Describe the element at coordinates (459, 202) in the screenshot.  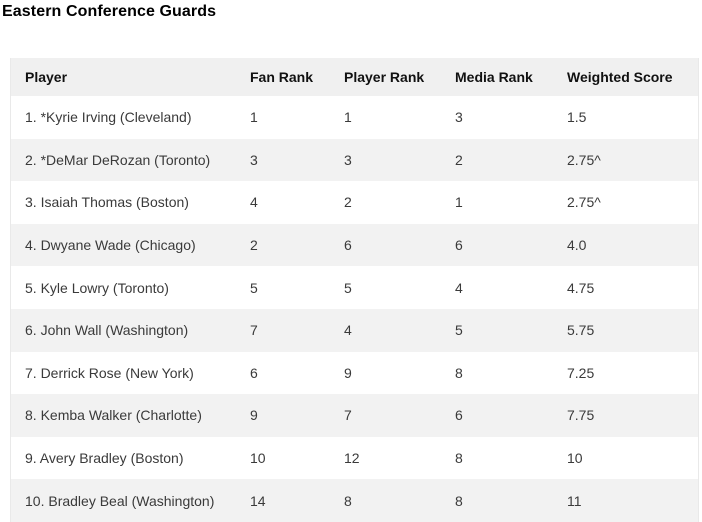
I see `media-rank-cell: 1` at that location.